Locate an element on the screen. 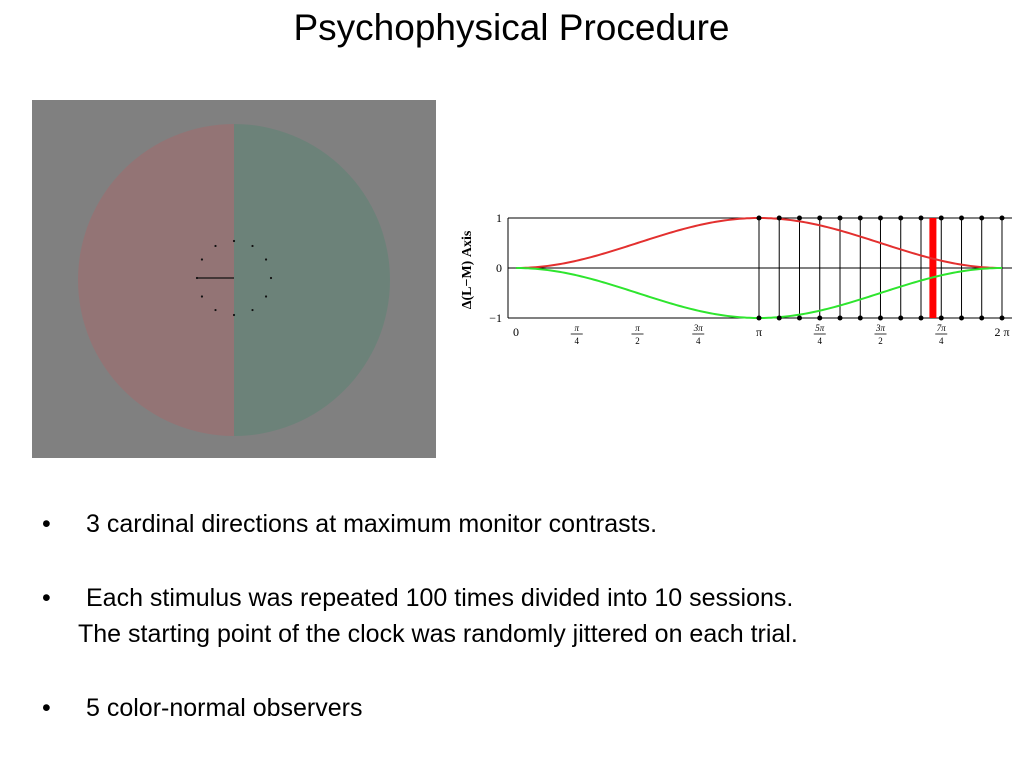 The height and width of the screenshot is (767, 1023). bullet-text: 5 color-normal observers is located at coordinates (224, 708).